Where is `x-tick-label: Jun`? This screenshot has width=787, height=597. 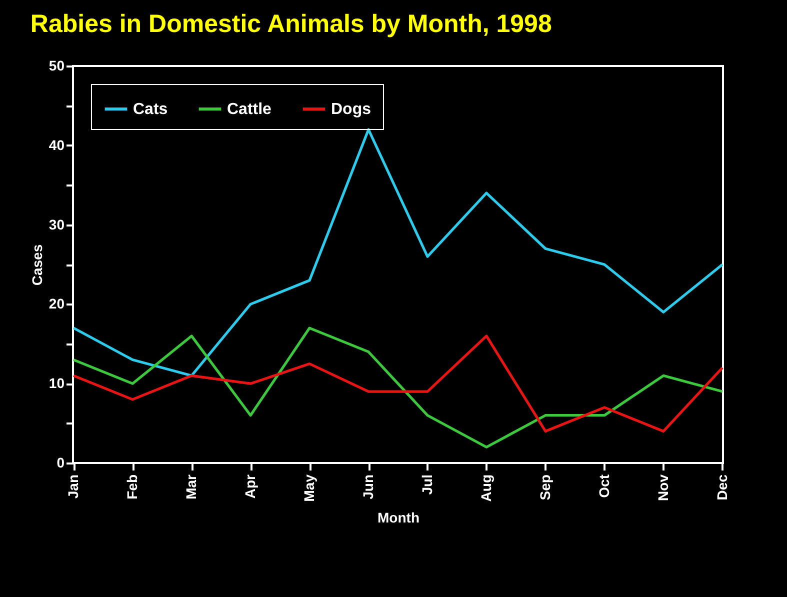 x-tick-label: Jun is located at coordinates (368, 487).